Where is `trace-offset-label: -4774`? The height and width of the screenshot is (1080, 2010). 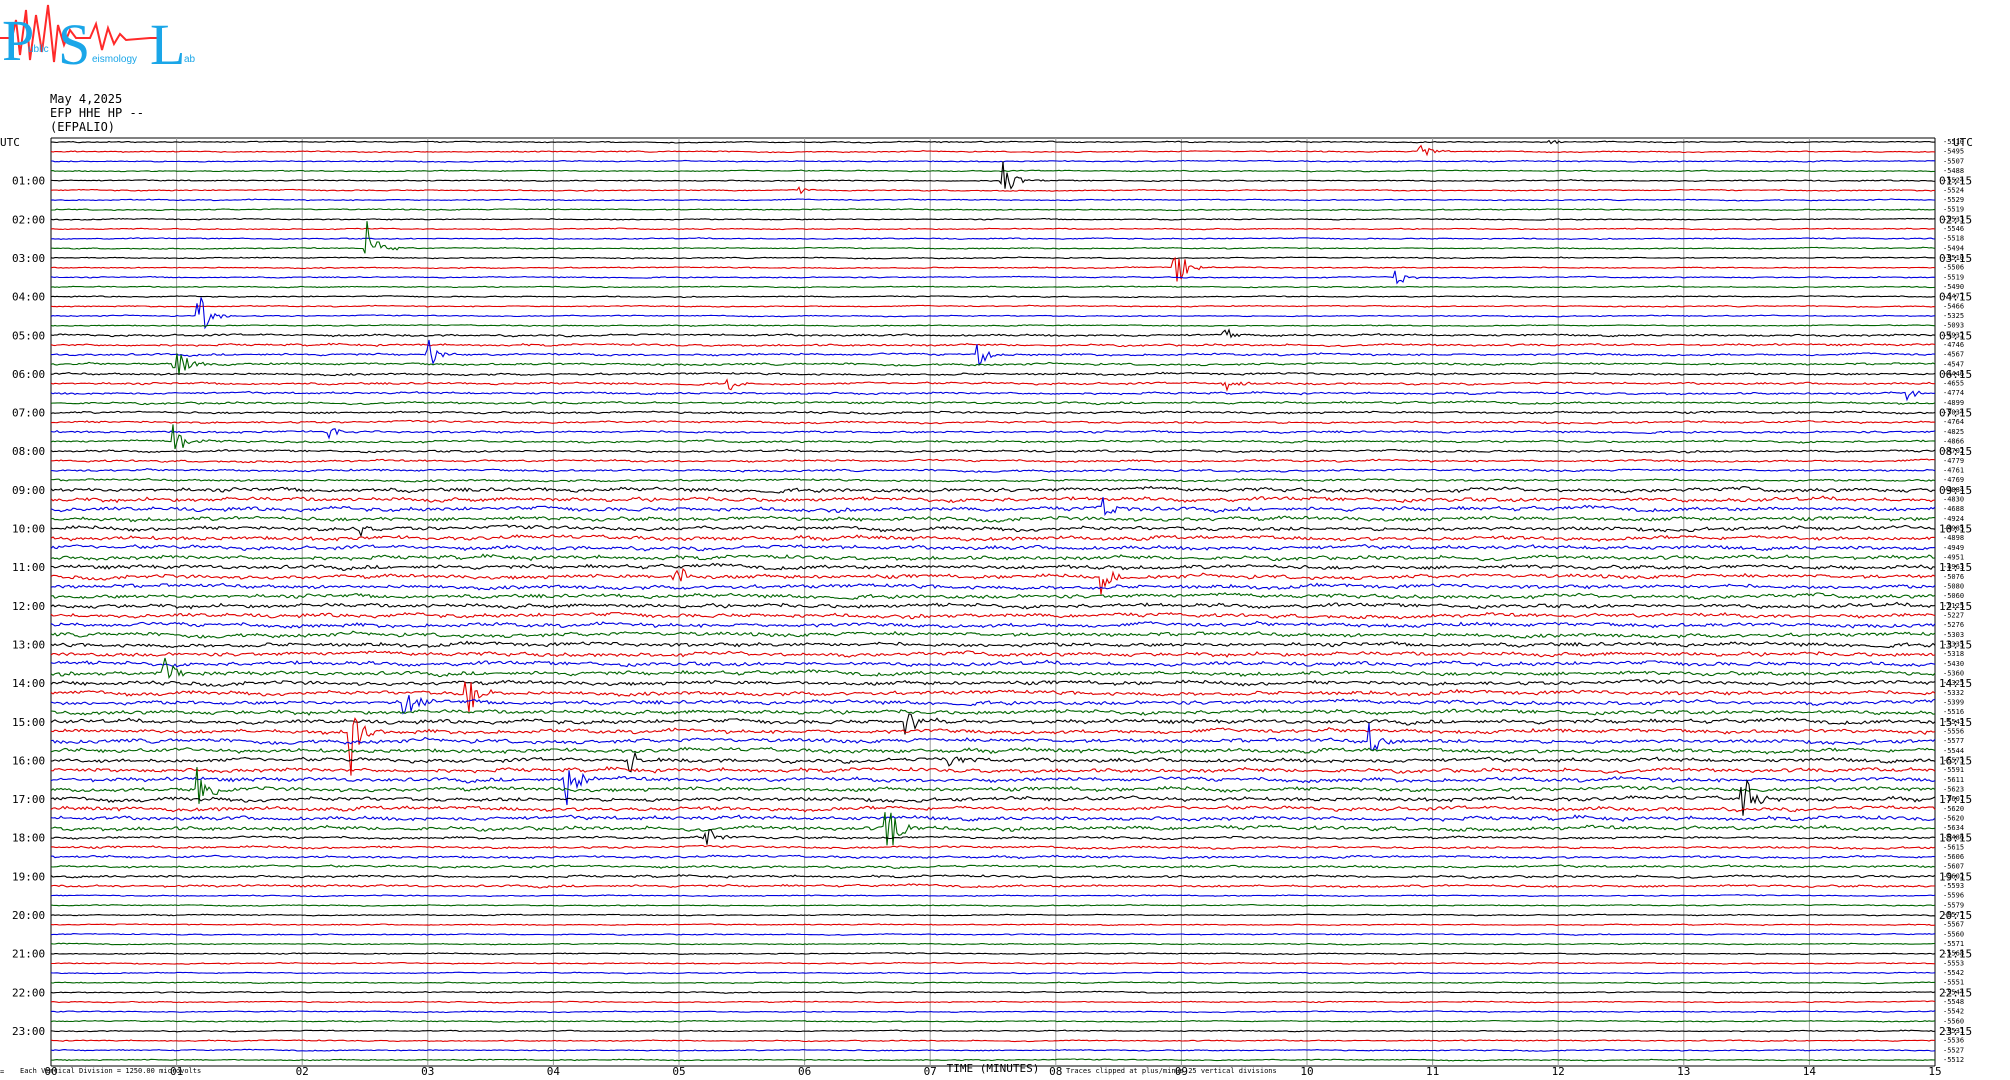 trace-offset-label: -4774 is located at coordinates (1953, 393).